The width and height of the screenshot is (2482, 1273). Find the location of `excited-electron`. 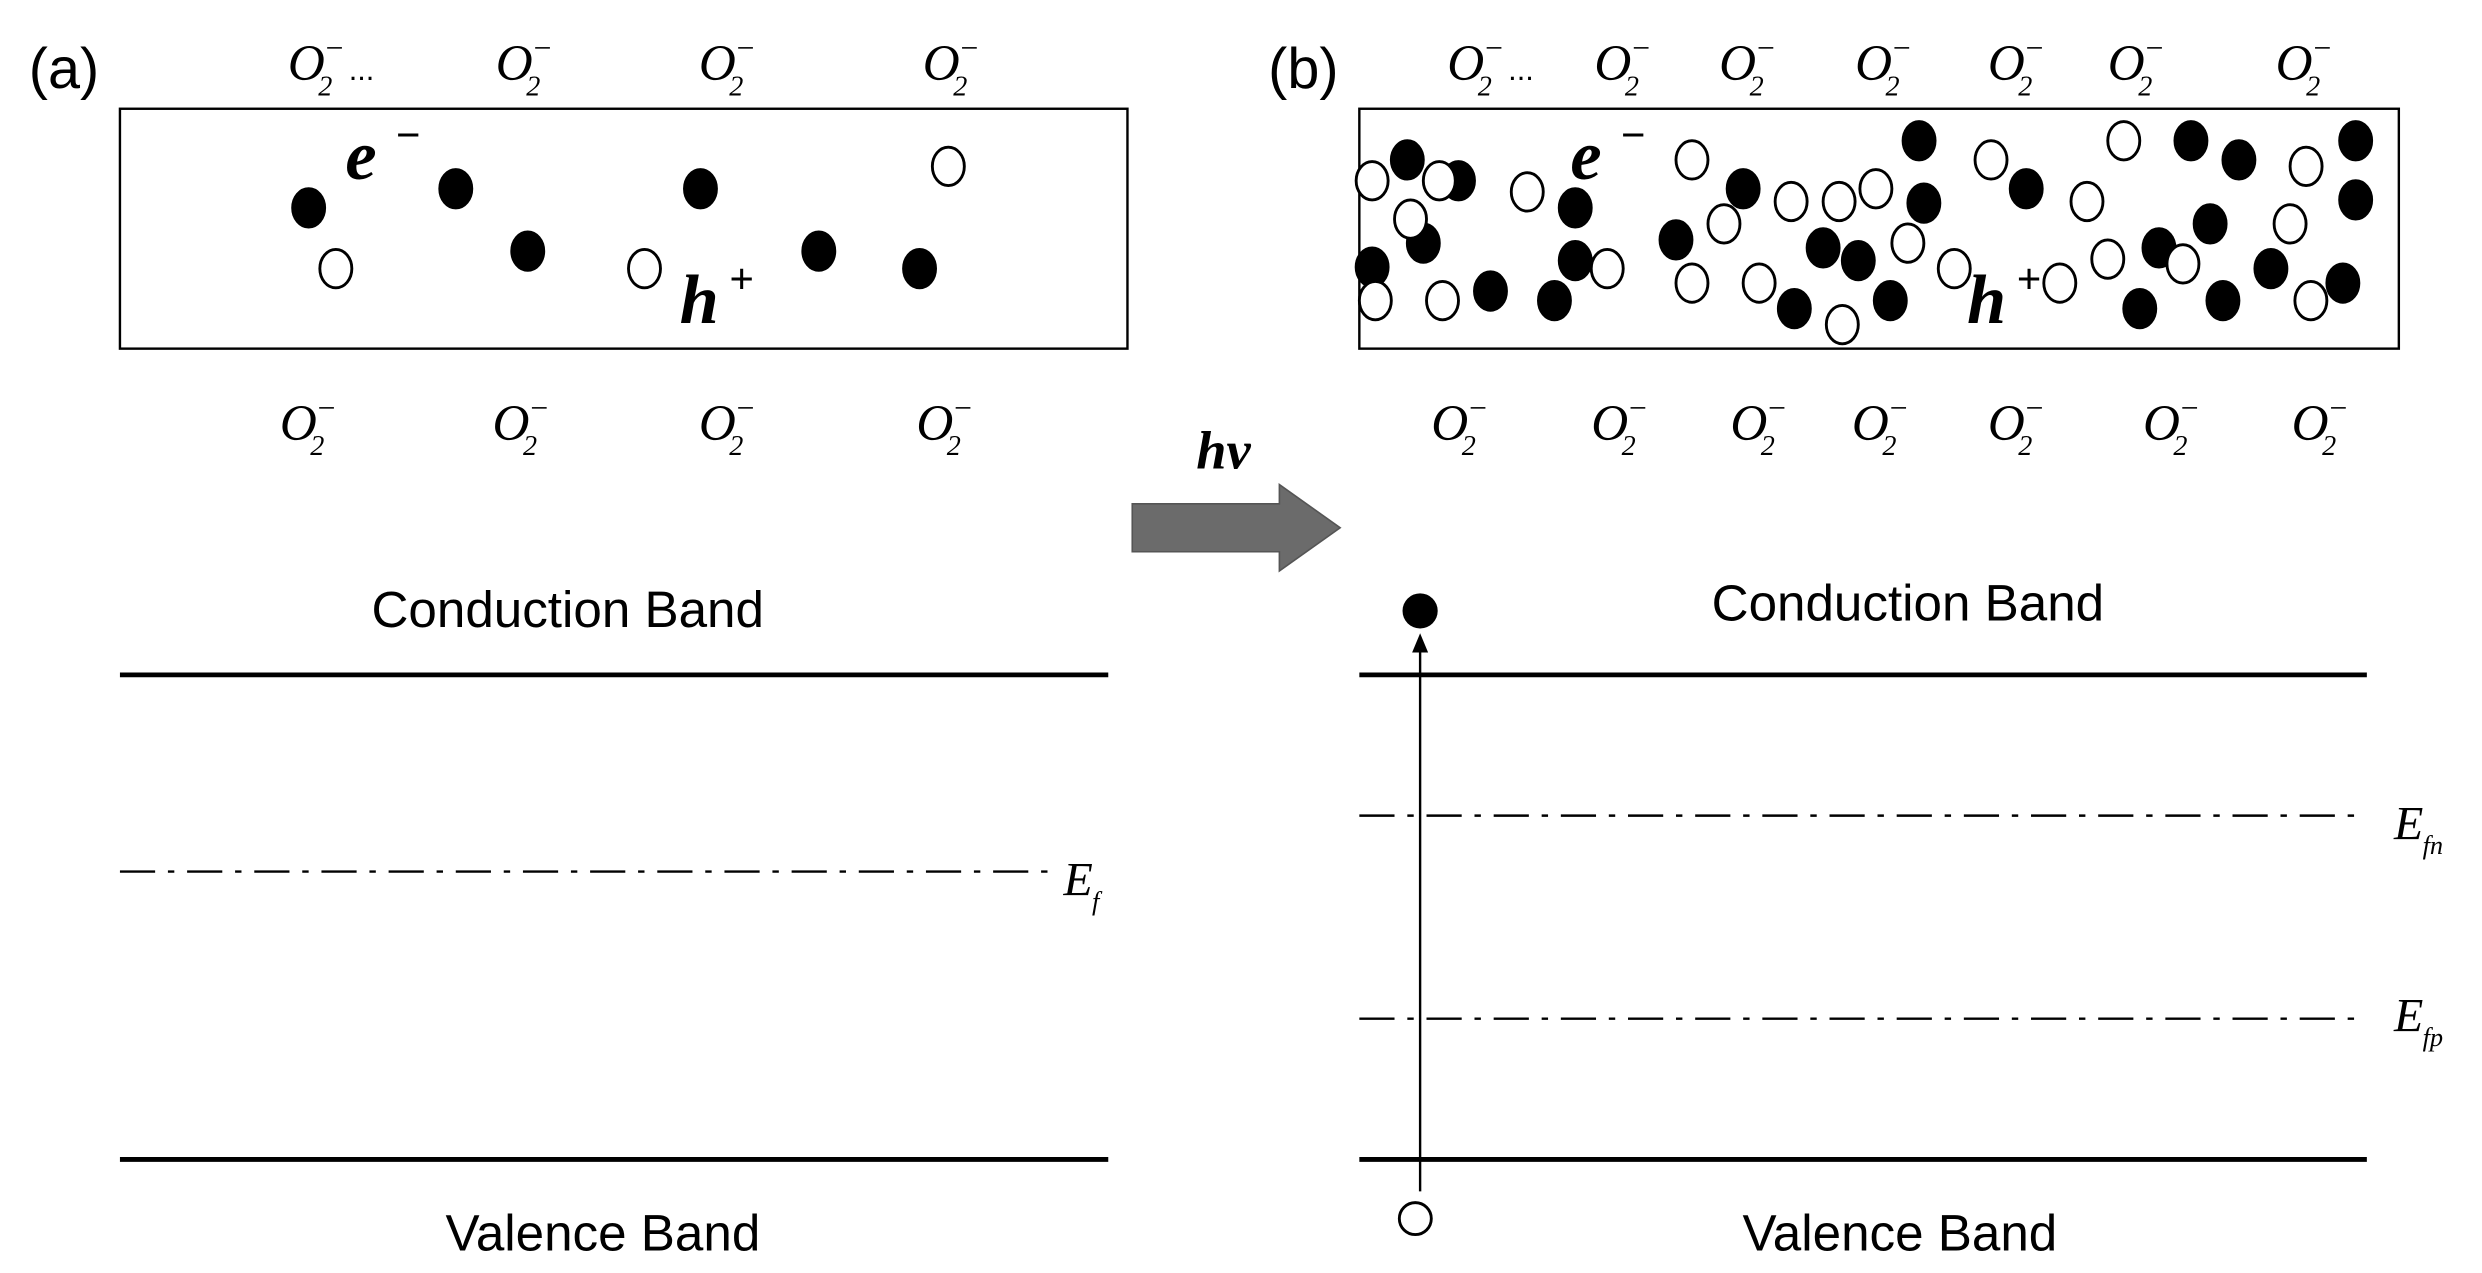

excited-electron is located at coordinates (1420, 611).